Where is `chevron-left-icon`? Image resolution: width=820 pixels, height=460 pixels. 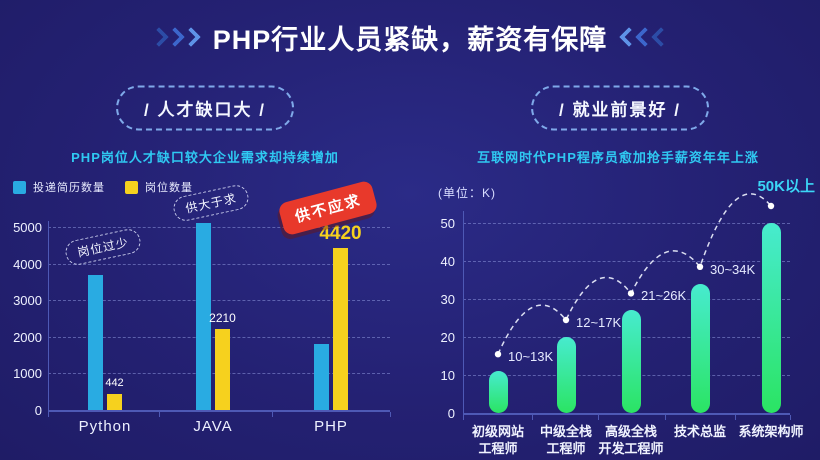
chevron-left-icon is located at coordinates (661, 37).